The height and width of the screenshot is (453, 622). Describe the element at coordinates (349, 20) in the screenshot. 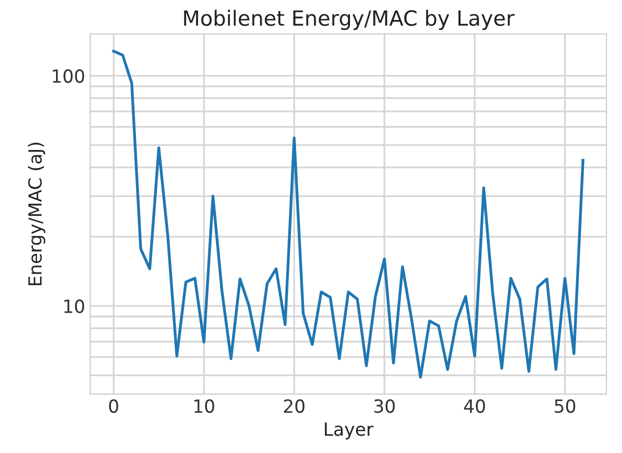

I see `chart-title: Mobilenet Energy/MAC by Layer` at that location.